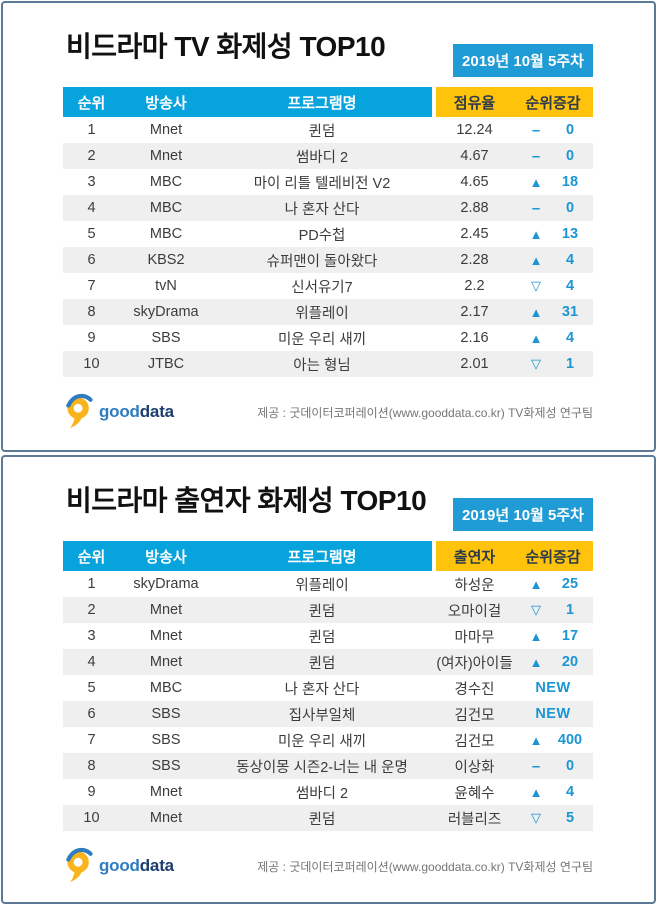 This screenshot has width=658, height=906. What do you see at coordinates (553, 688) in the screenshot?
I see `new-badge: NEW` at bounding box center [553, 688].